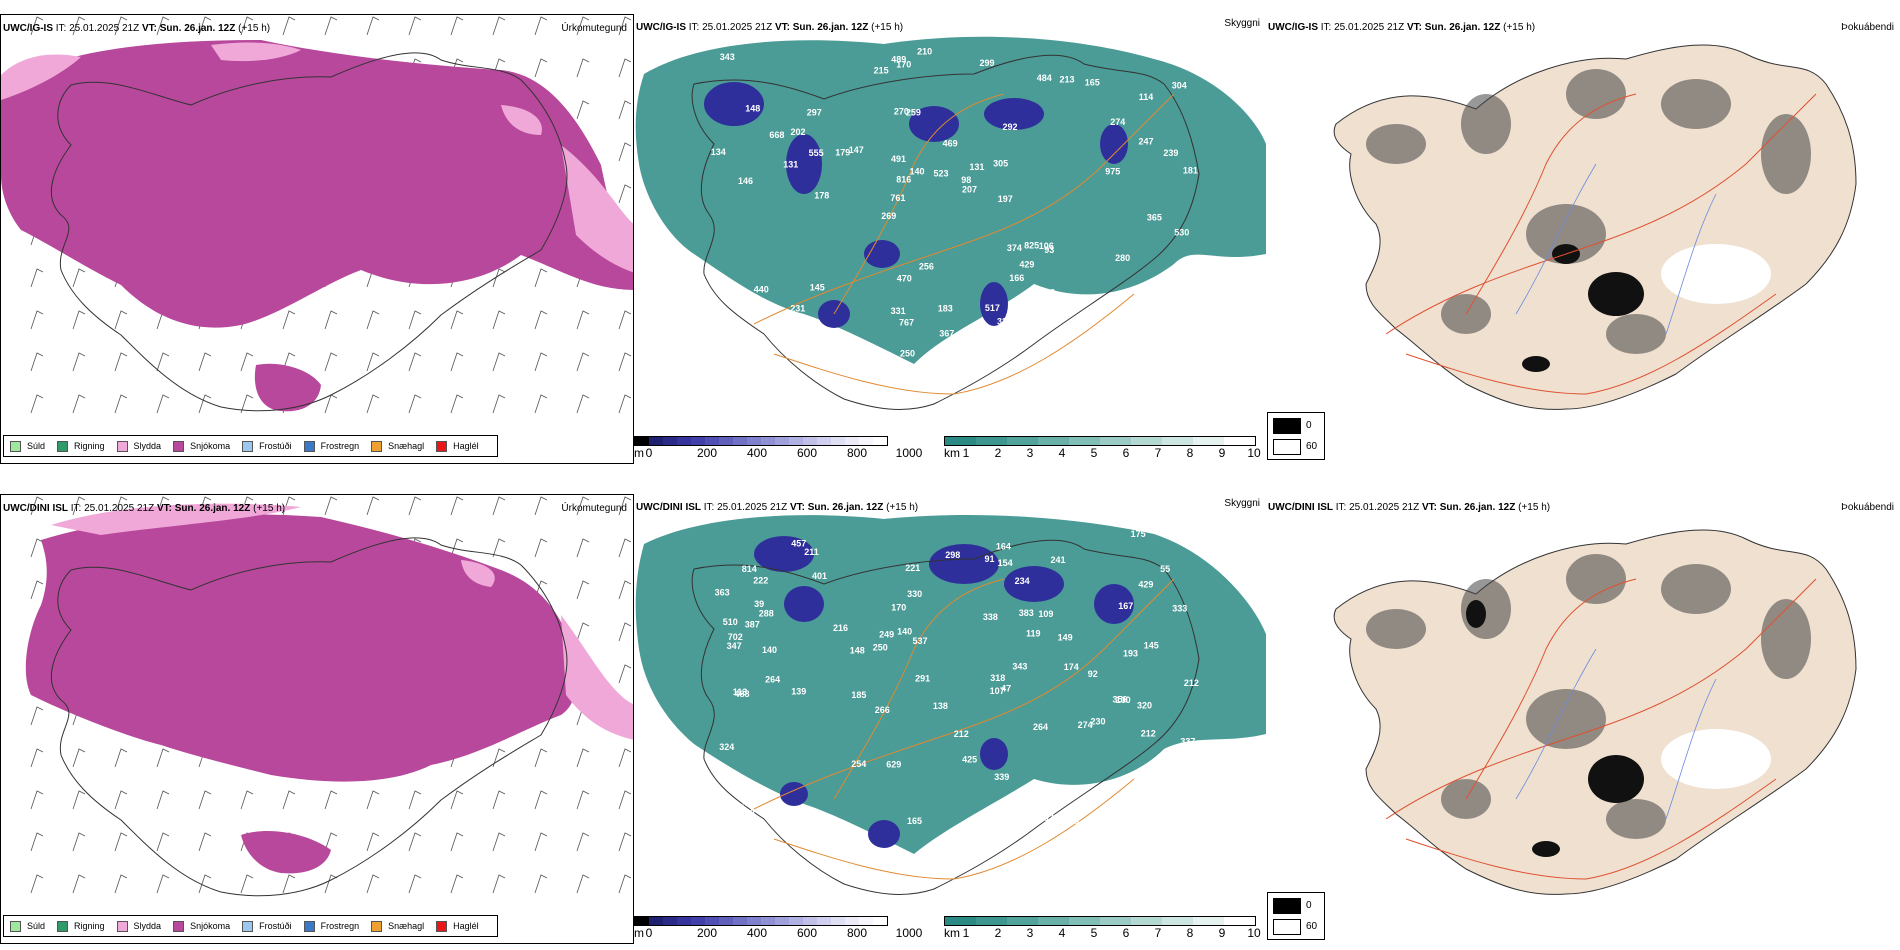  What do you see at coordinates (992, 308) in the screenshot?
I see `cloud-value-label: 517` at bounding box center [992, 308].